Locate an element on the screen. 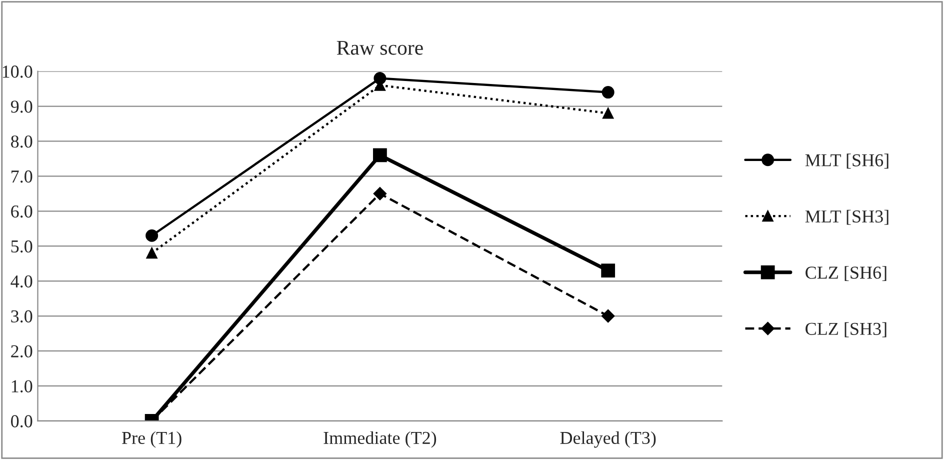 This screenshot has height=460, width=944. y-tick-label: 1.0 is located at coordinates (22, 386).